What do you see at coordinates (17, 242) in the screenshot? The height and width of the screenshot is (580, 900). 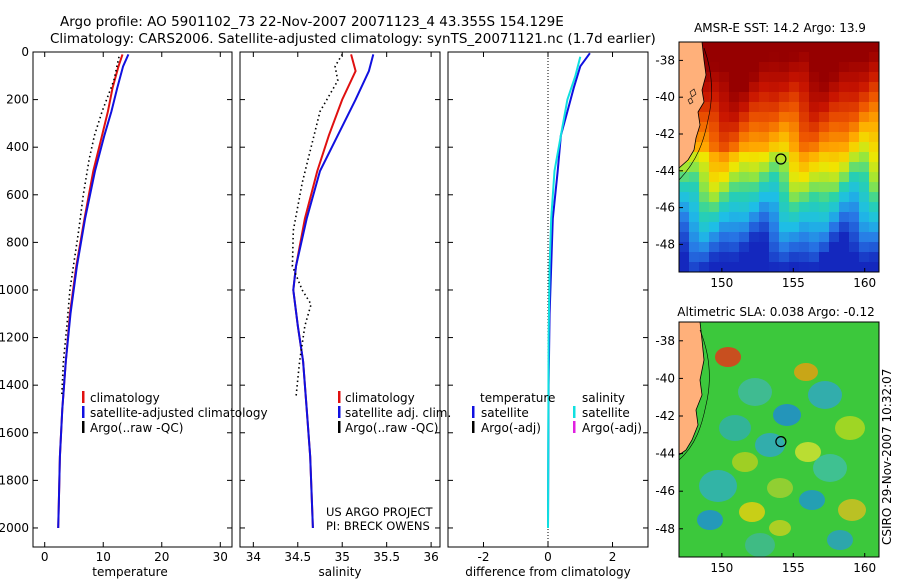 I see `y-tick-label: 800` at bounding box center [17, 242].